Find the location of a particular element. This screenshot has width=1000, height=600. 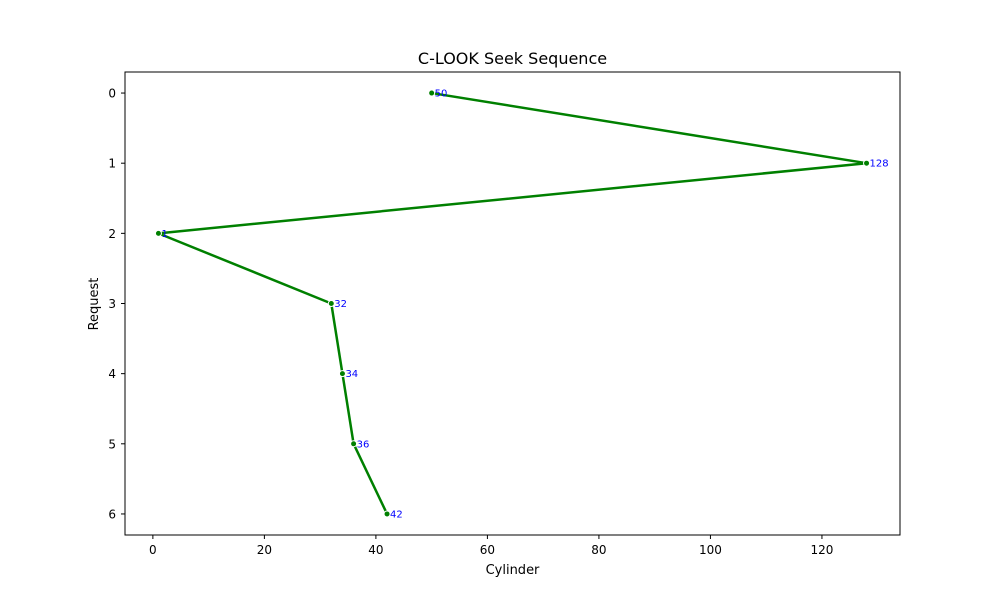

y-tick-label: 2 is located at coordinates (112, 234).